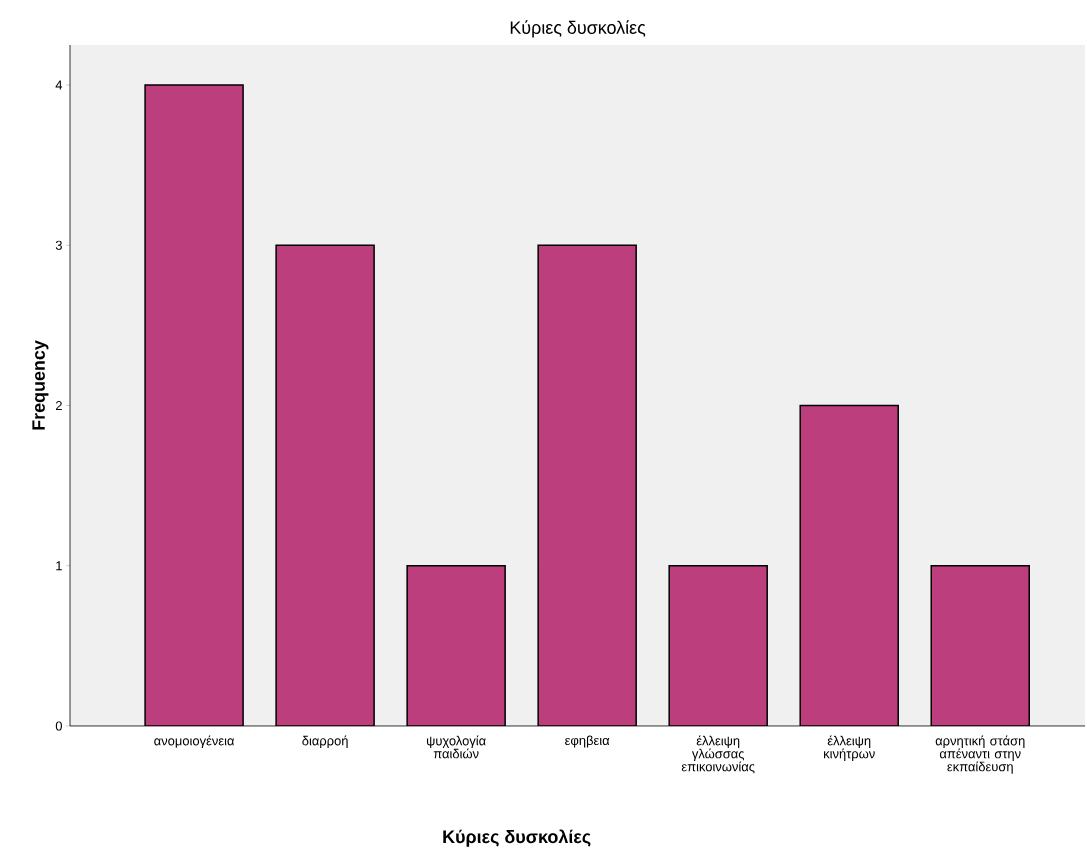 The image size is (1087, 864). I want to click on y-tick-label: 1, so click(59, 566).